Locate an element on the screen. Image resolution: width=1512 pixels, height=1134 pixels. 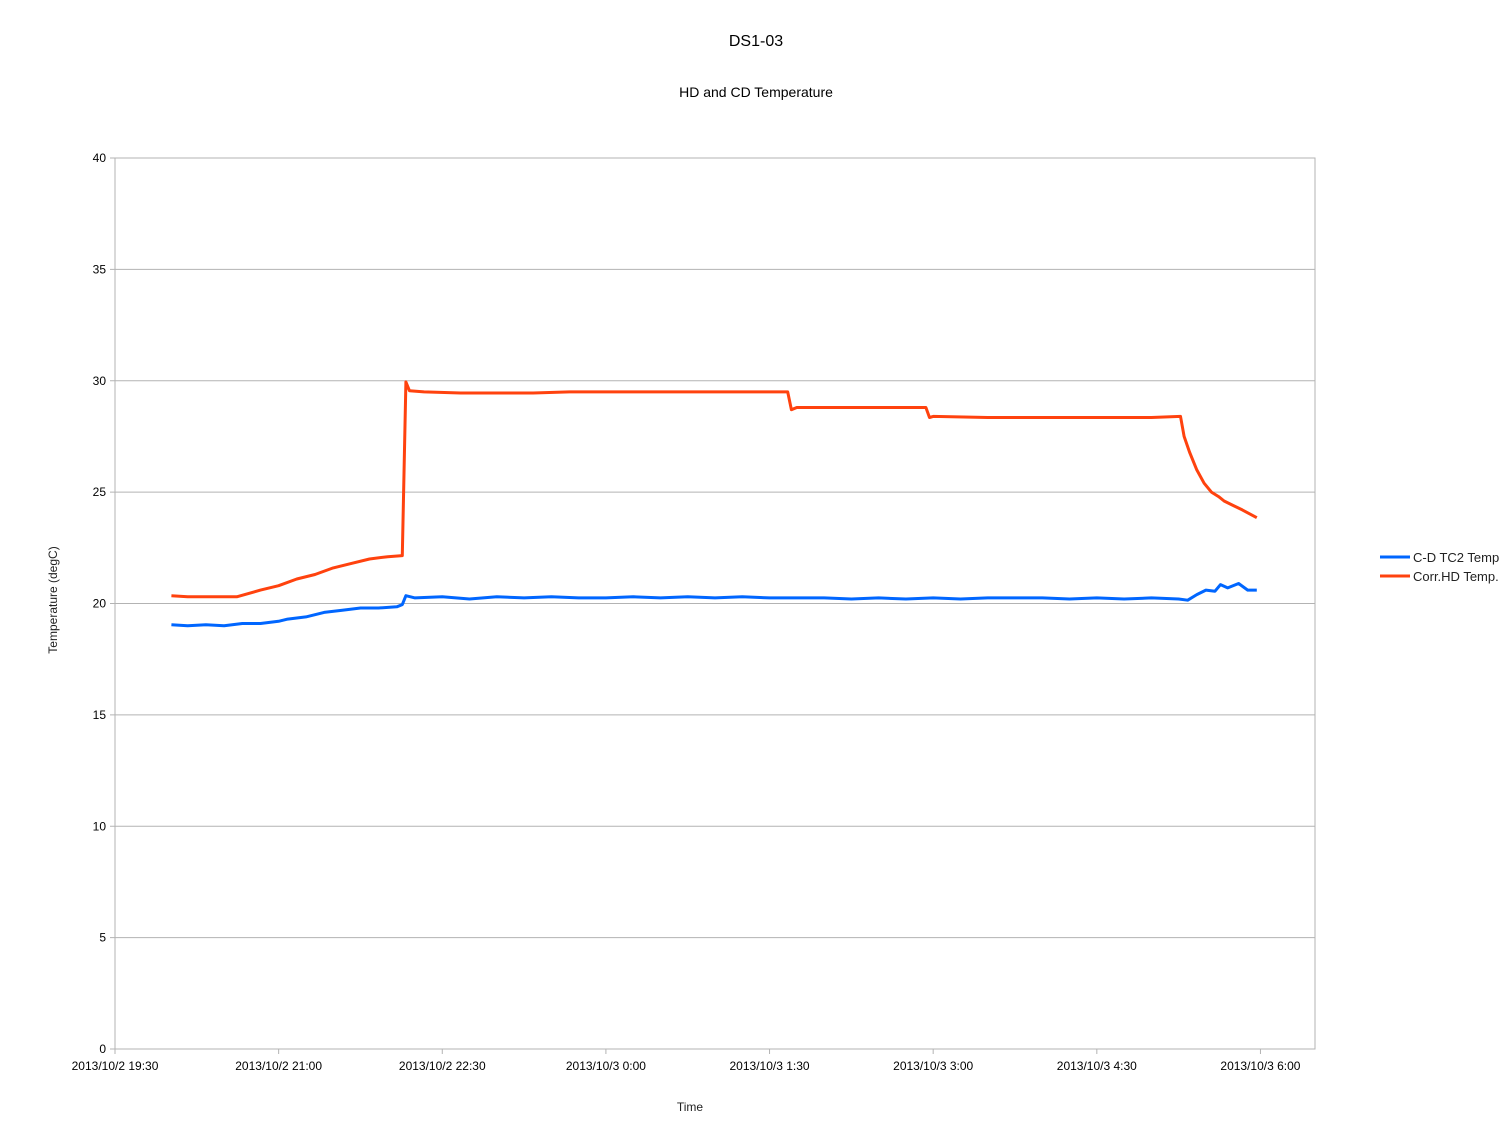
y-tick-label: 0 is located at coordinates (102, 1049).